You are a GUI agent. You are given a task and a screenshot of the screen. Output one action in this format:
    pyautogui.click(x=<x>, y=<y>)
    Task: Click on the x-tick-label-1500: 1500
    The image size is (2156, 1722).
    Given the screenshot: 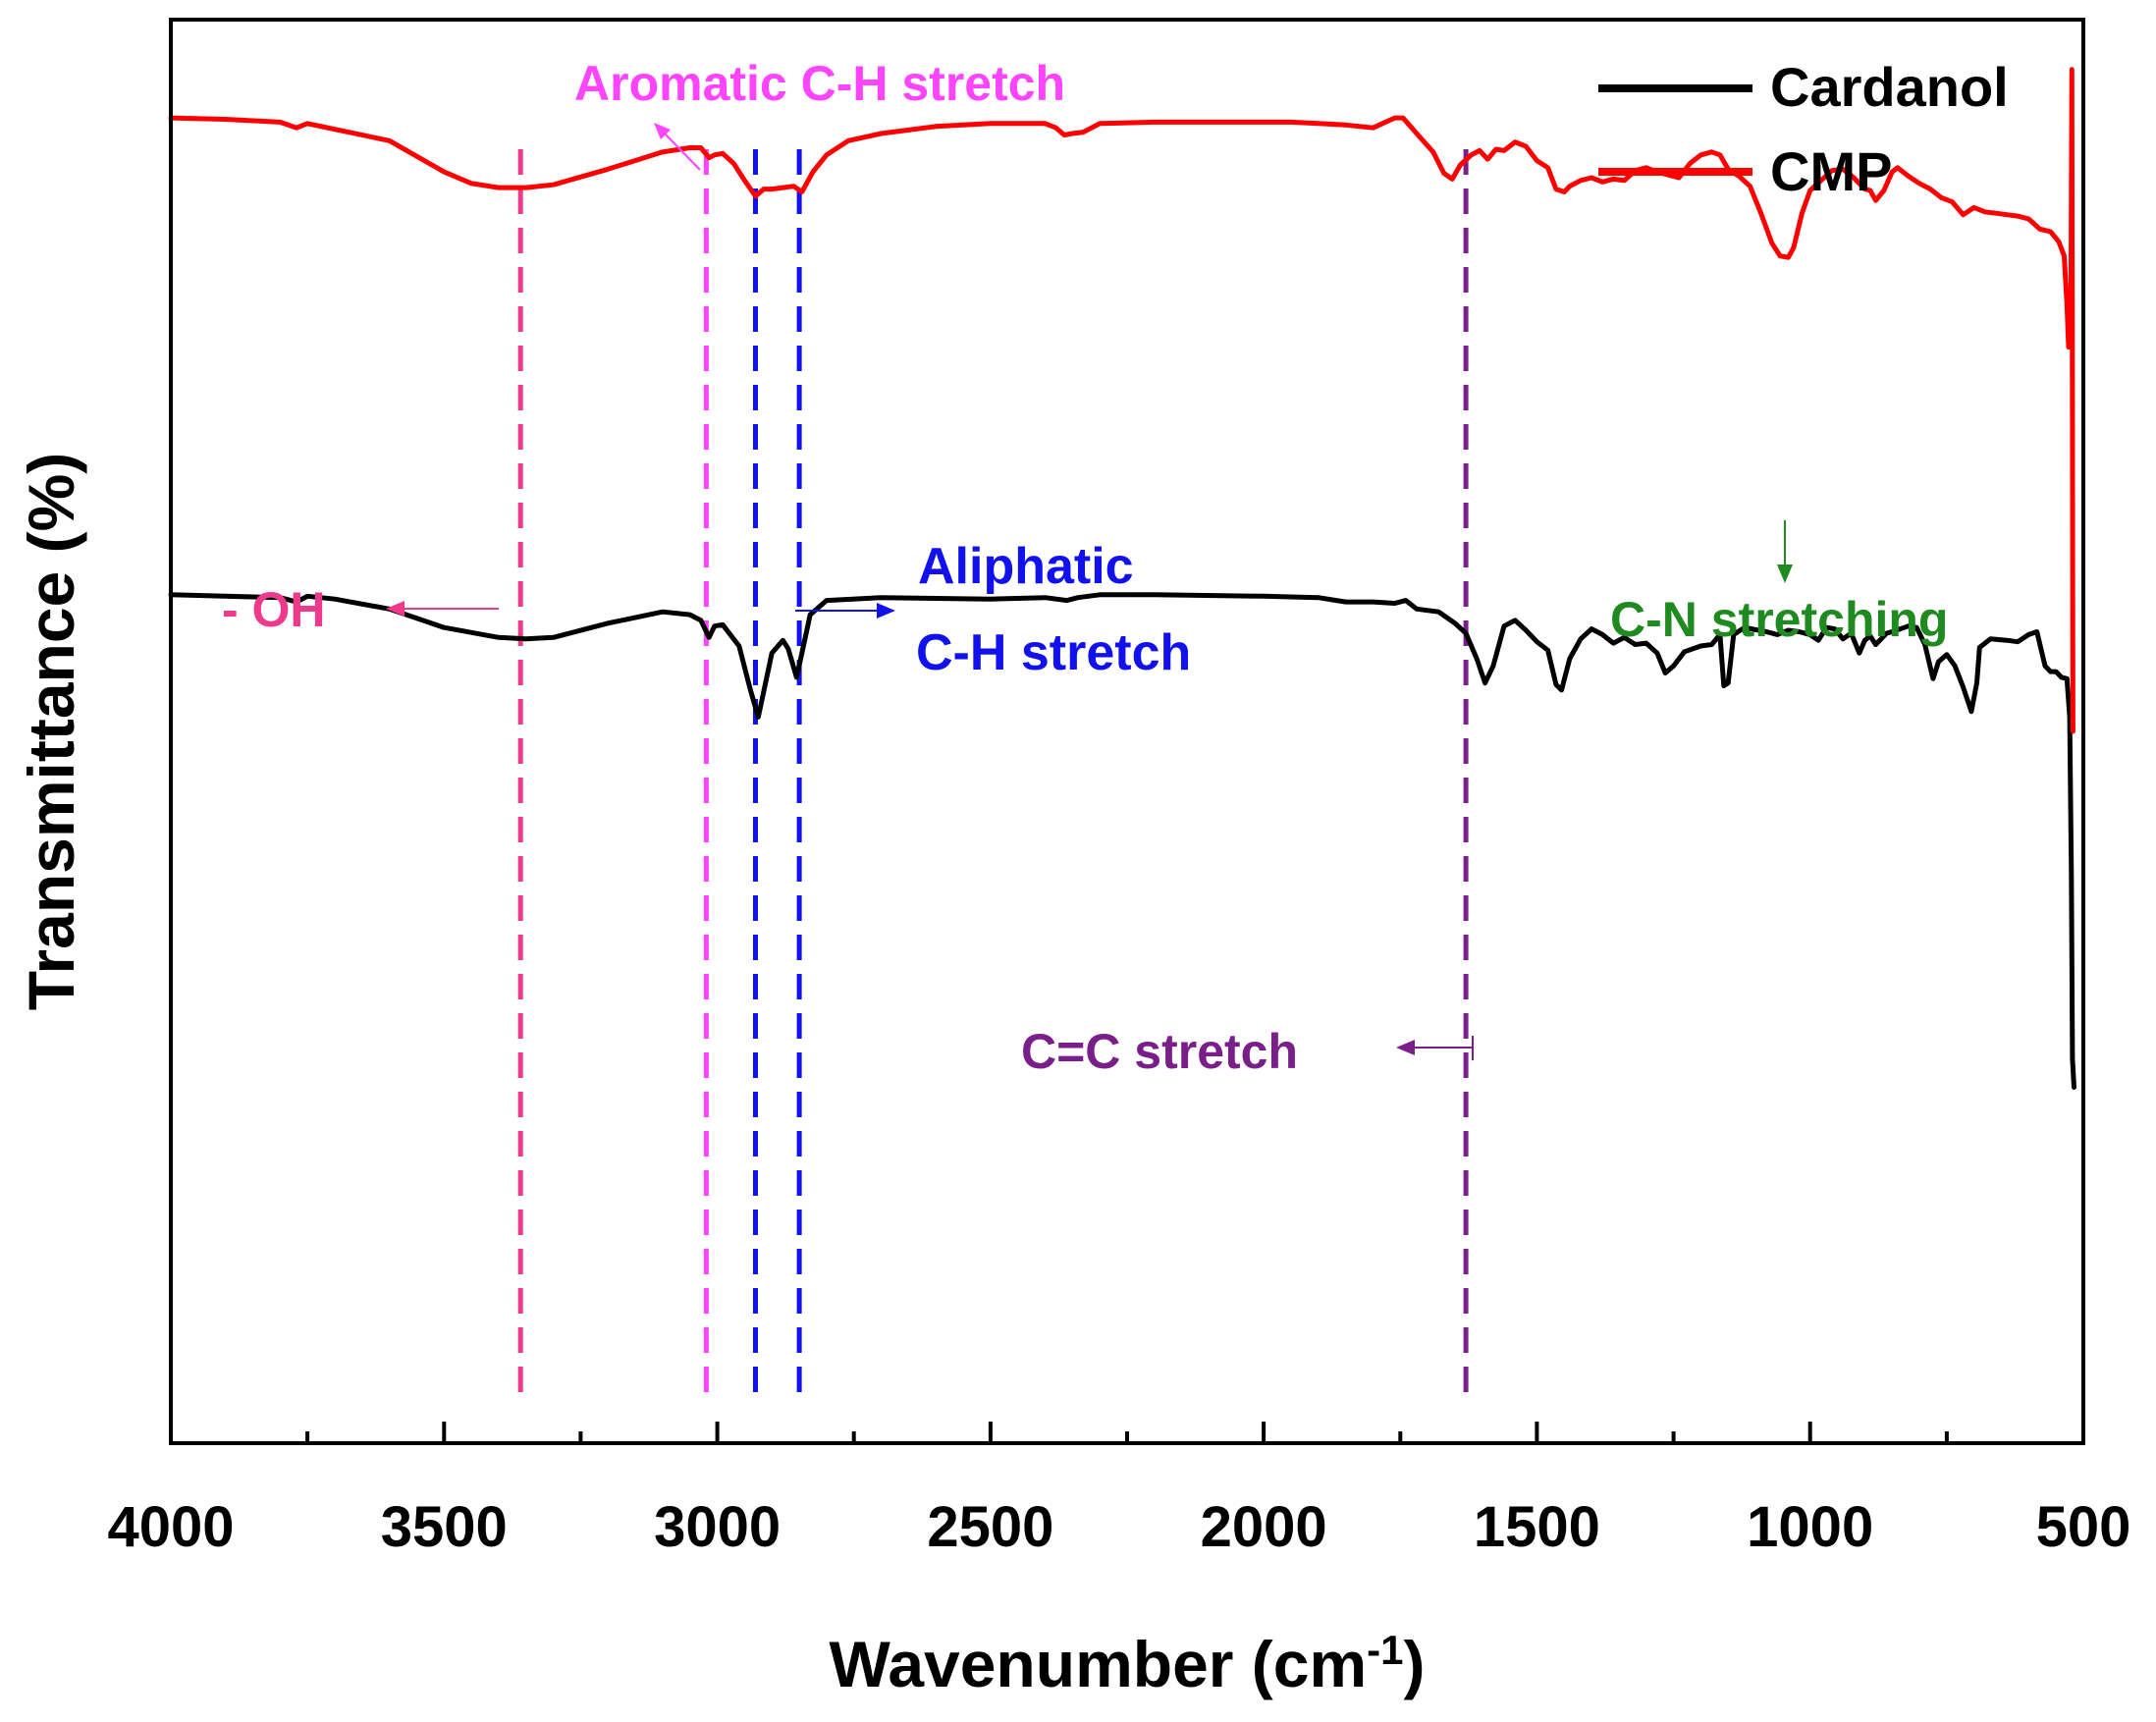 What is the action you would take?
    pyautogui.click(x=1537, y=1527)
    